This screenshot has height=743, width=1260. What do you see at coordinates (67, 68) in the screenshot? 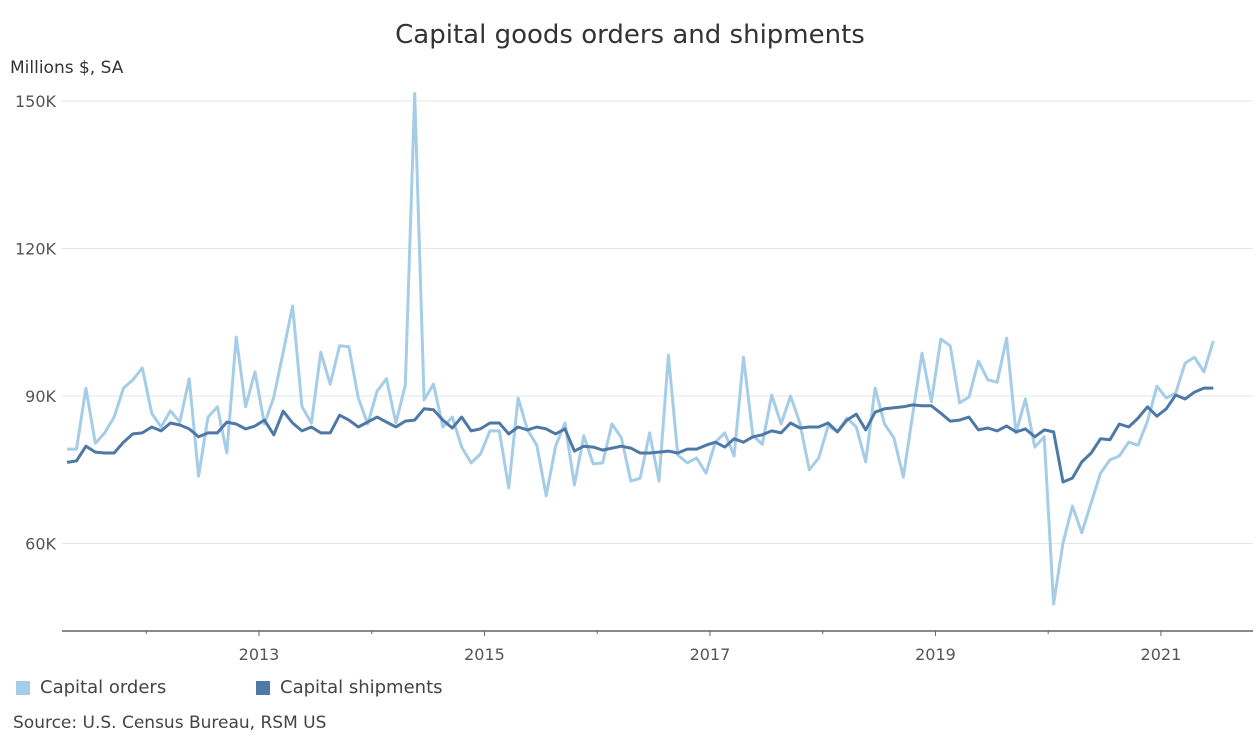
I see `y-axis-label: Millions $, SA` at bounding box center [67, 68].